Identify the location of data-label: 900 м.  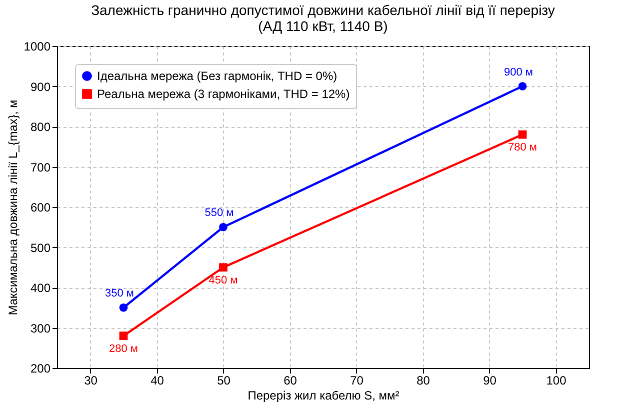
(518, 72).